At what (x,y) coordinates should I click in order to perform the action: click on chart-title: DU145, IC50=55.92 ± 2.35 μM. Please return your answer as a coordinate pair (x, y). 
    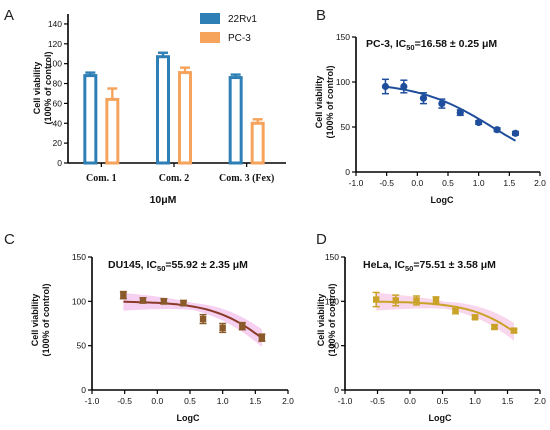
    Looking at the image, I should click on (178, 266).